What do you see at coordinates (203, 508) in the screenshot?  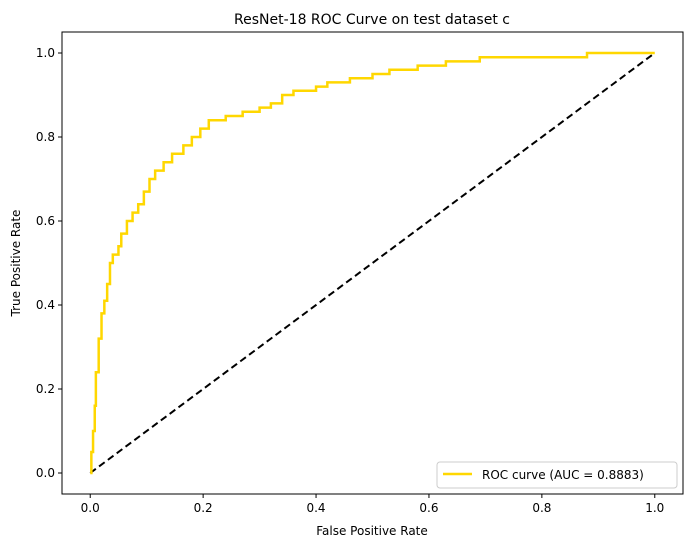 I see `x-tick-label: 0.2` at bounding box center [203, 508].